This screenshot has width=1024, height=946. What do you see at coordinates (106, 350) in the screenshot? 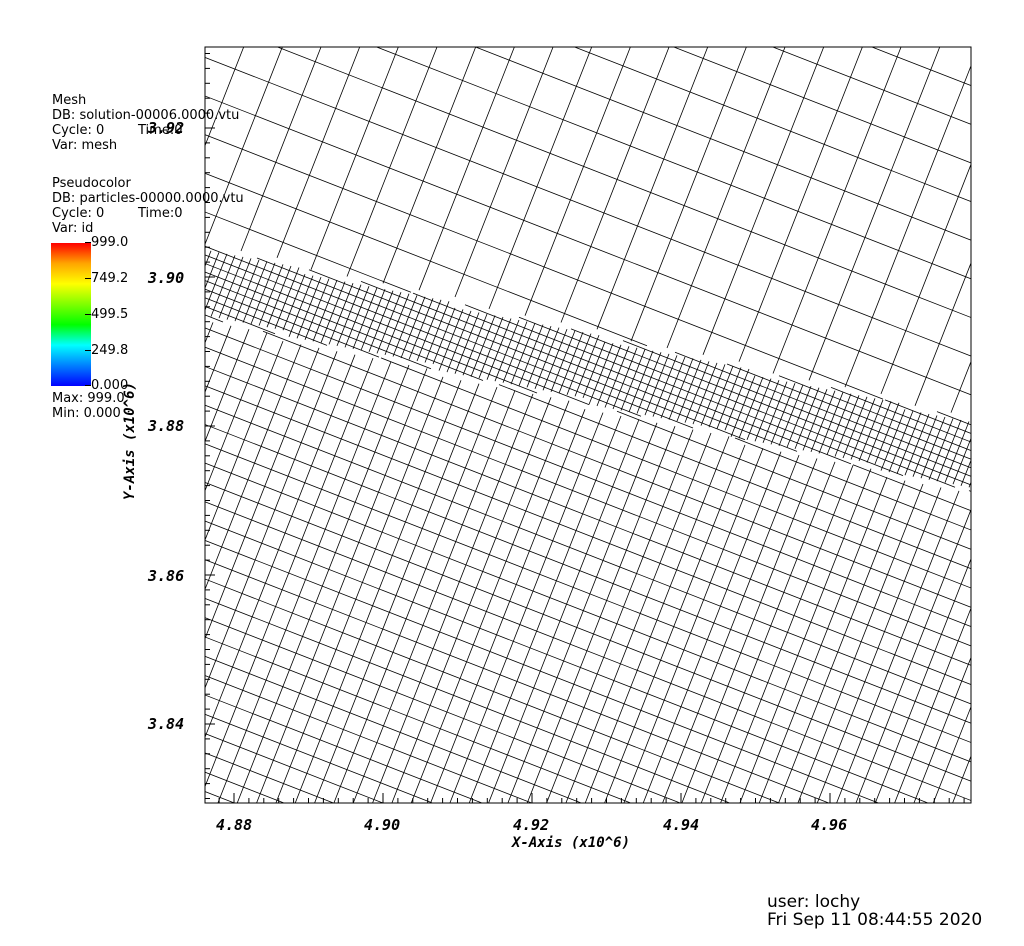
I see `colorbar-tick-label: 249.8` at bounding box center [106, 350].